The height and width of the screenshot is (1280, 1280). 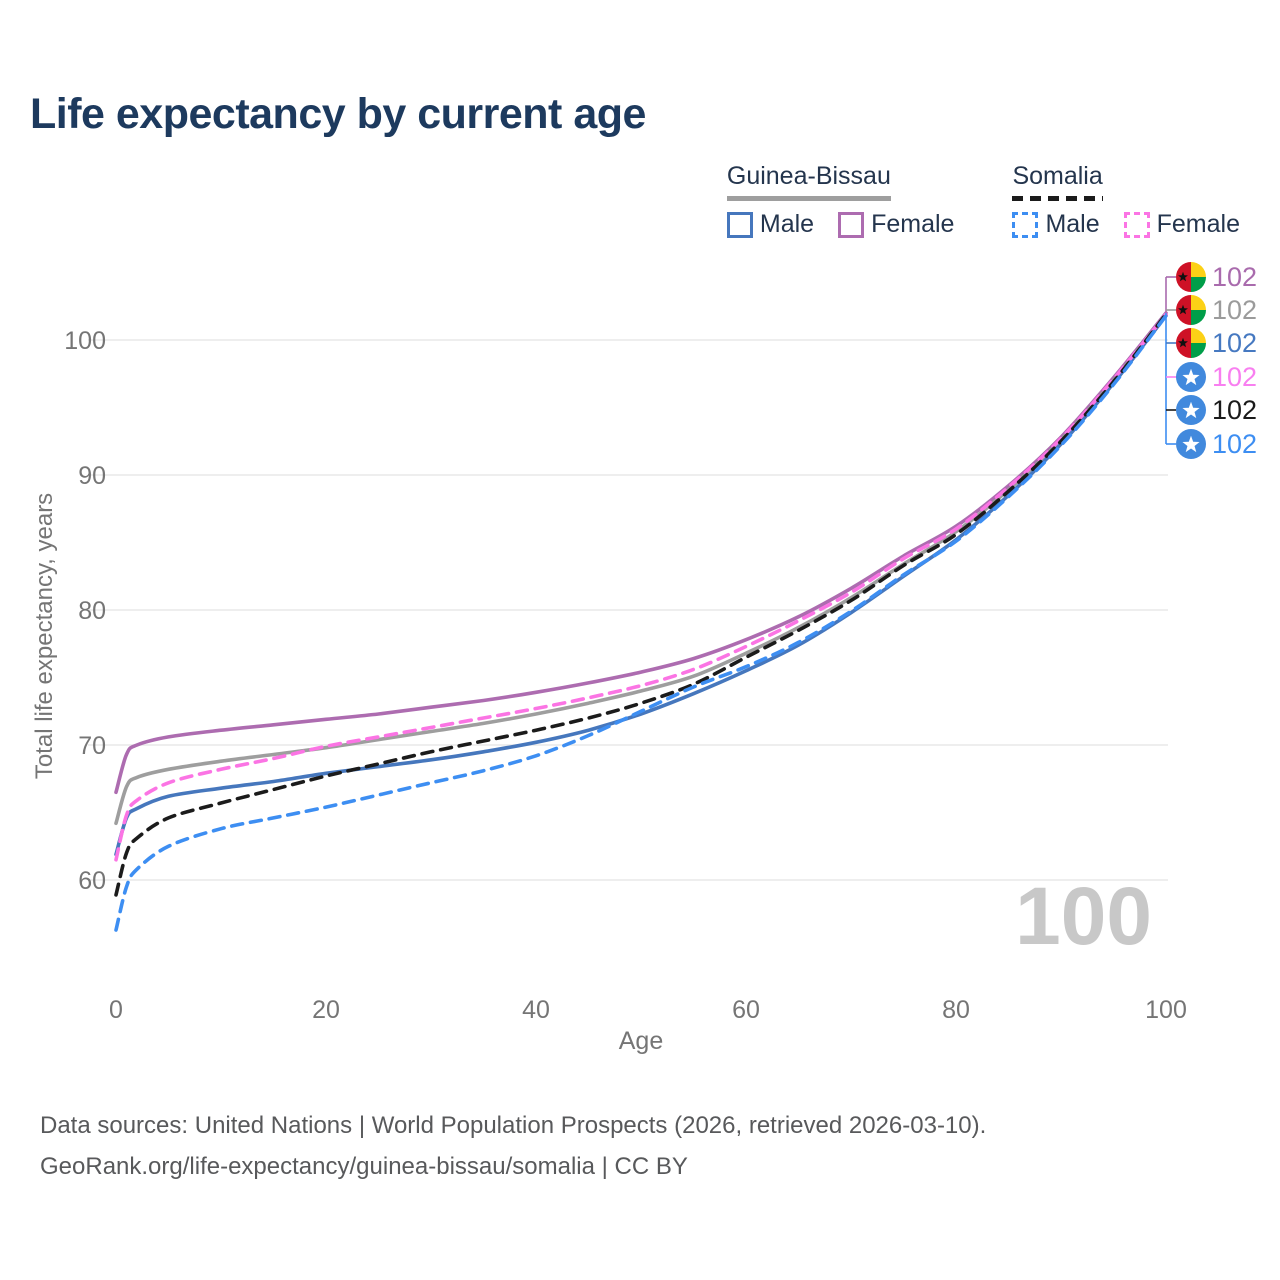 I want to click on y-tick-label: 100, so click(x=85, y=341).